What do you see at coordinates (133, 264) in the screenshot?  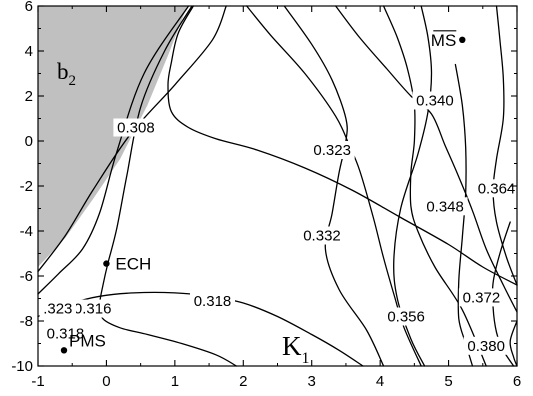 I see `point-label-0: ECH` at bounding box center [133, 264].